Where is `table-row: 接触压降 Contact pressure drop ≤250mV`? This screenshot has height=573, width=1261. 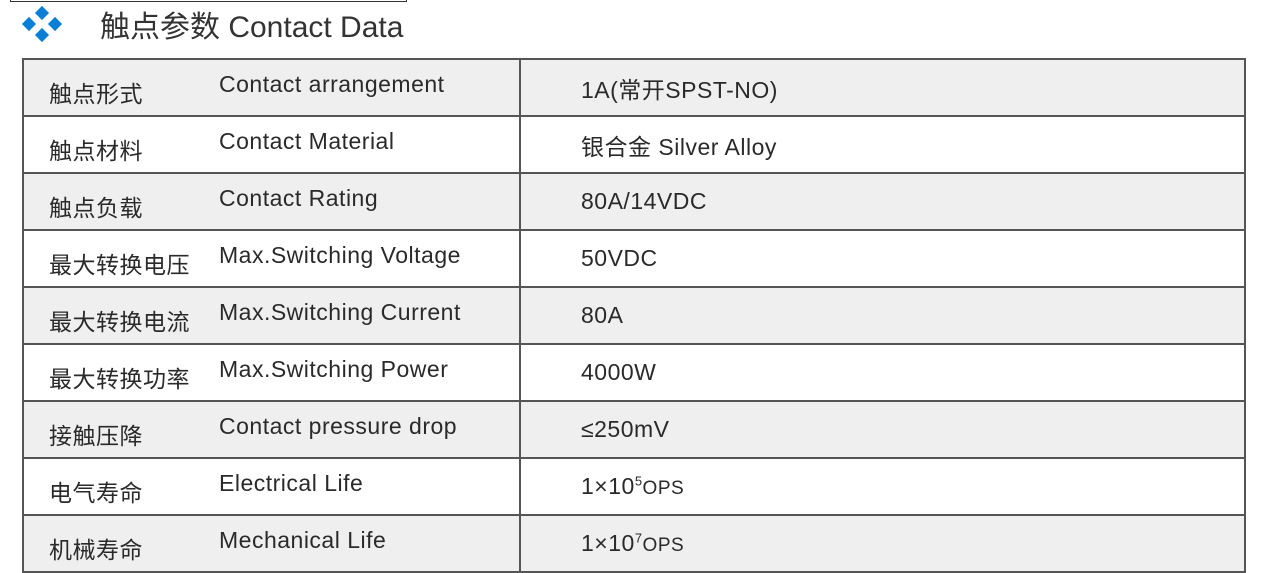
table-row: 接触压降 Contact pressure drop ≤250mV is located at coordinates (634, 429).